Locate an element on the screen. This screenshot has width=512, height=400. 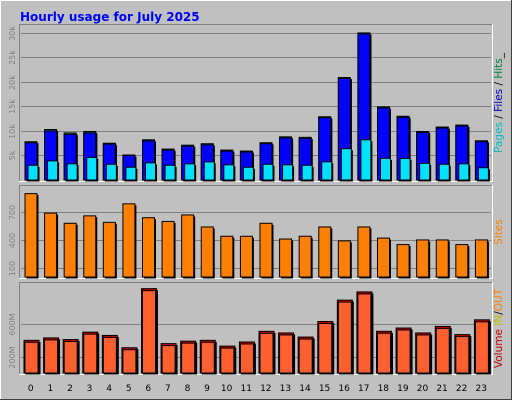
y-tick-label: 200M is located at coordinates (12, 357).